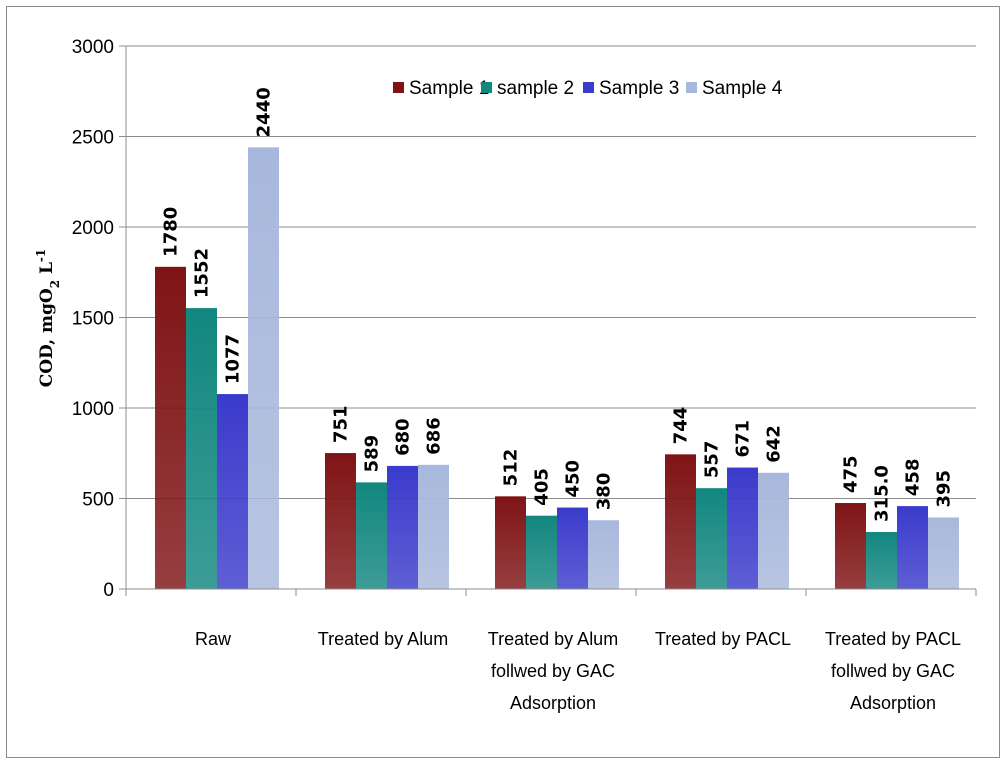  I want to click on data-label: 1552, so click(202, 273).